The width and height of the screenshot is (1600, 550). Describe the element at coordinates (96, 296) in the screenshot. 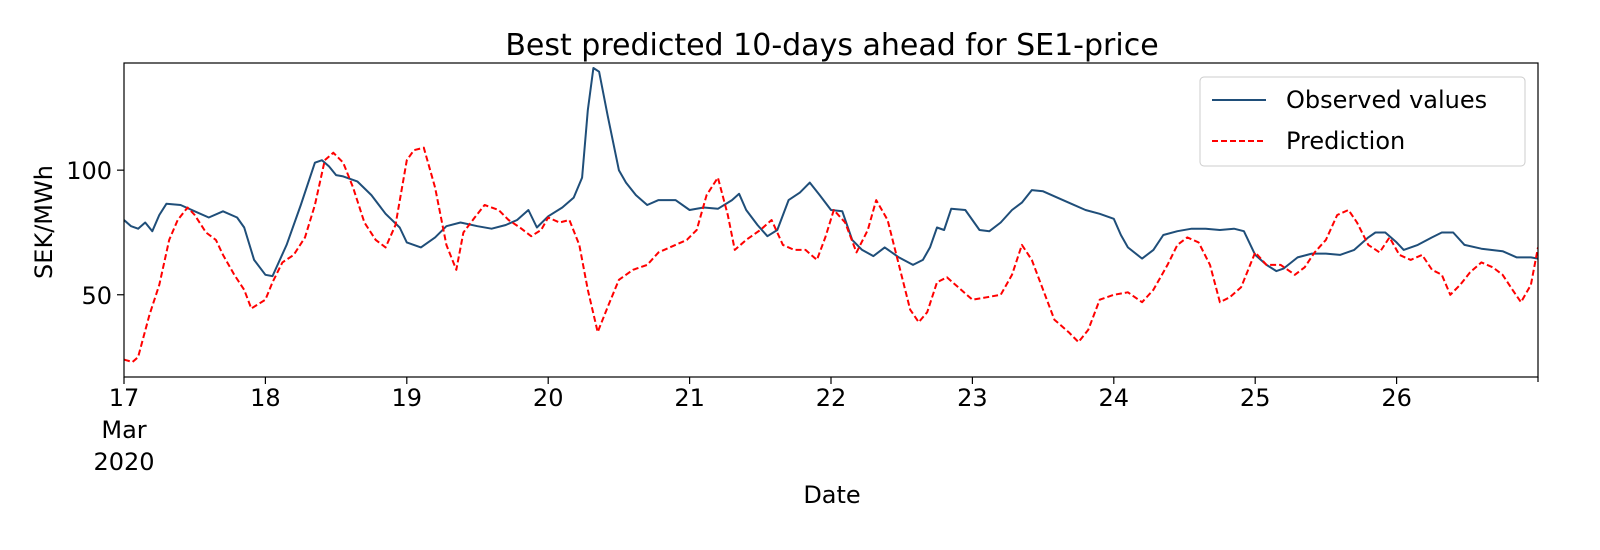

I see `y-tick-label: 50` at that location.